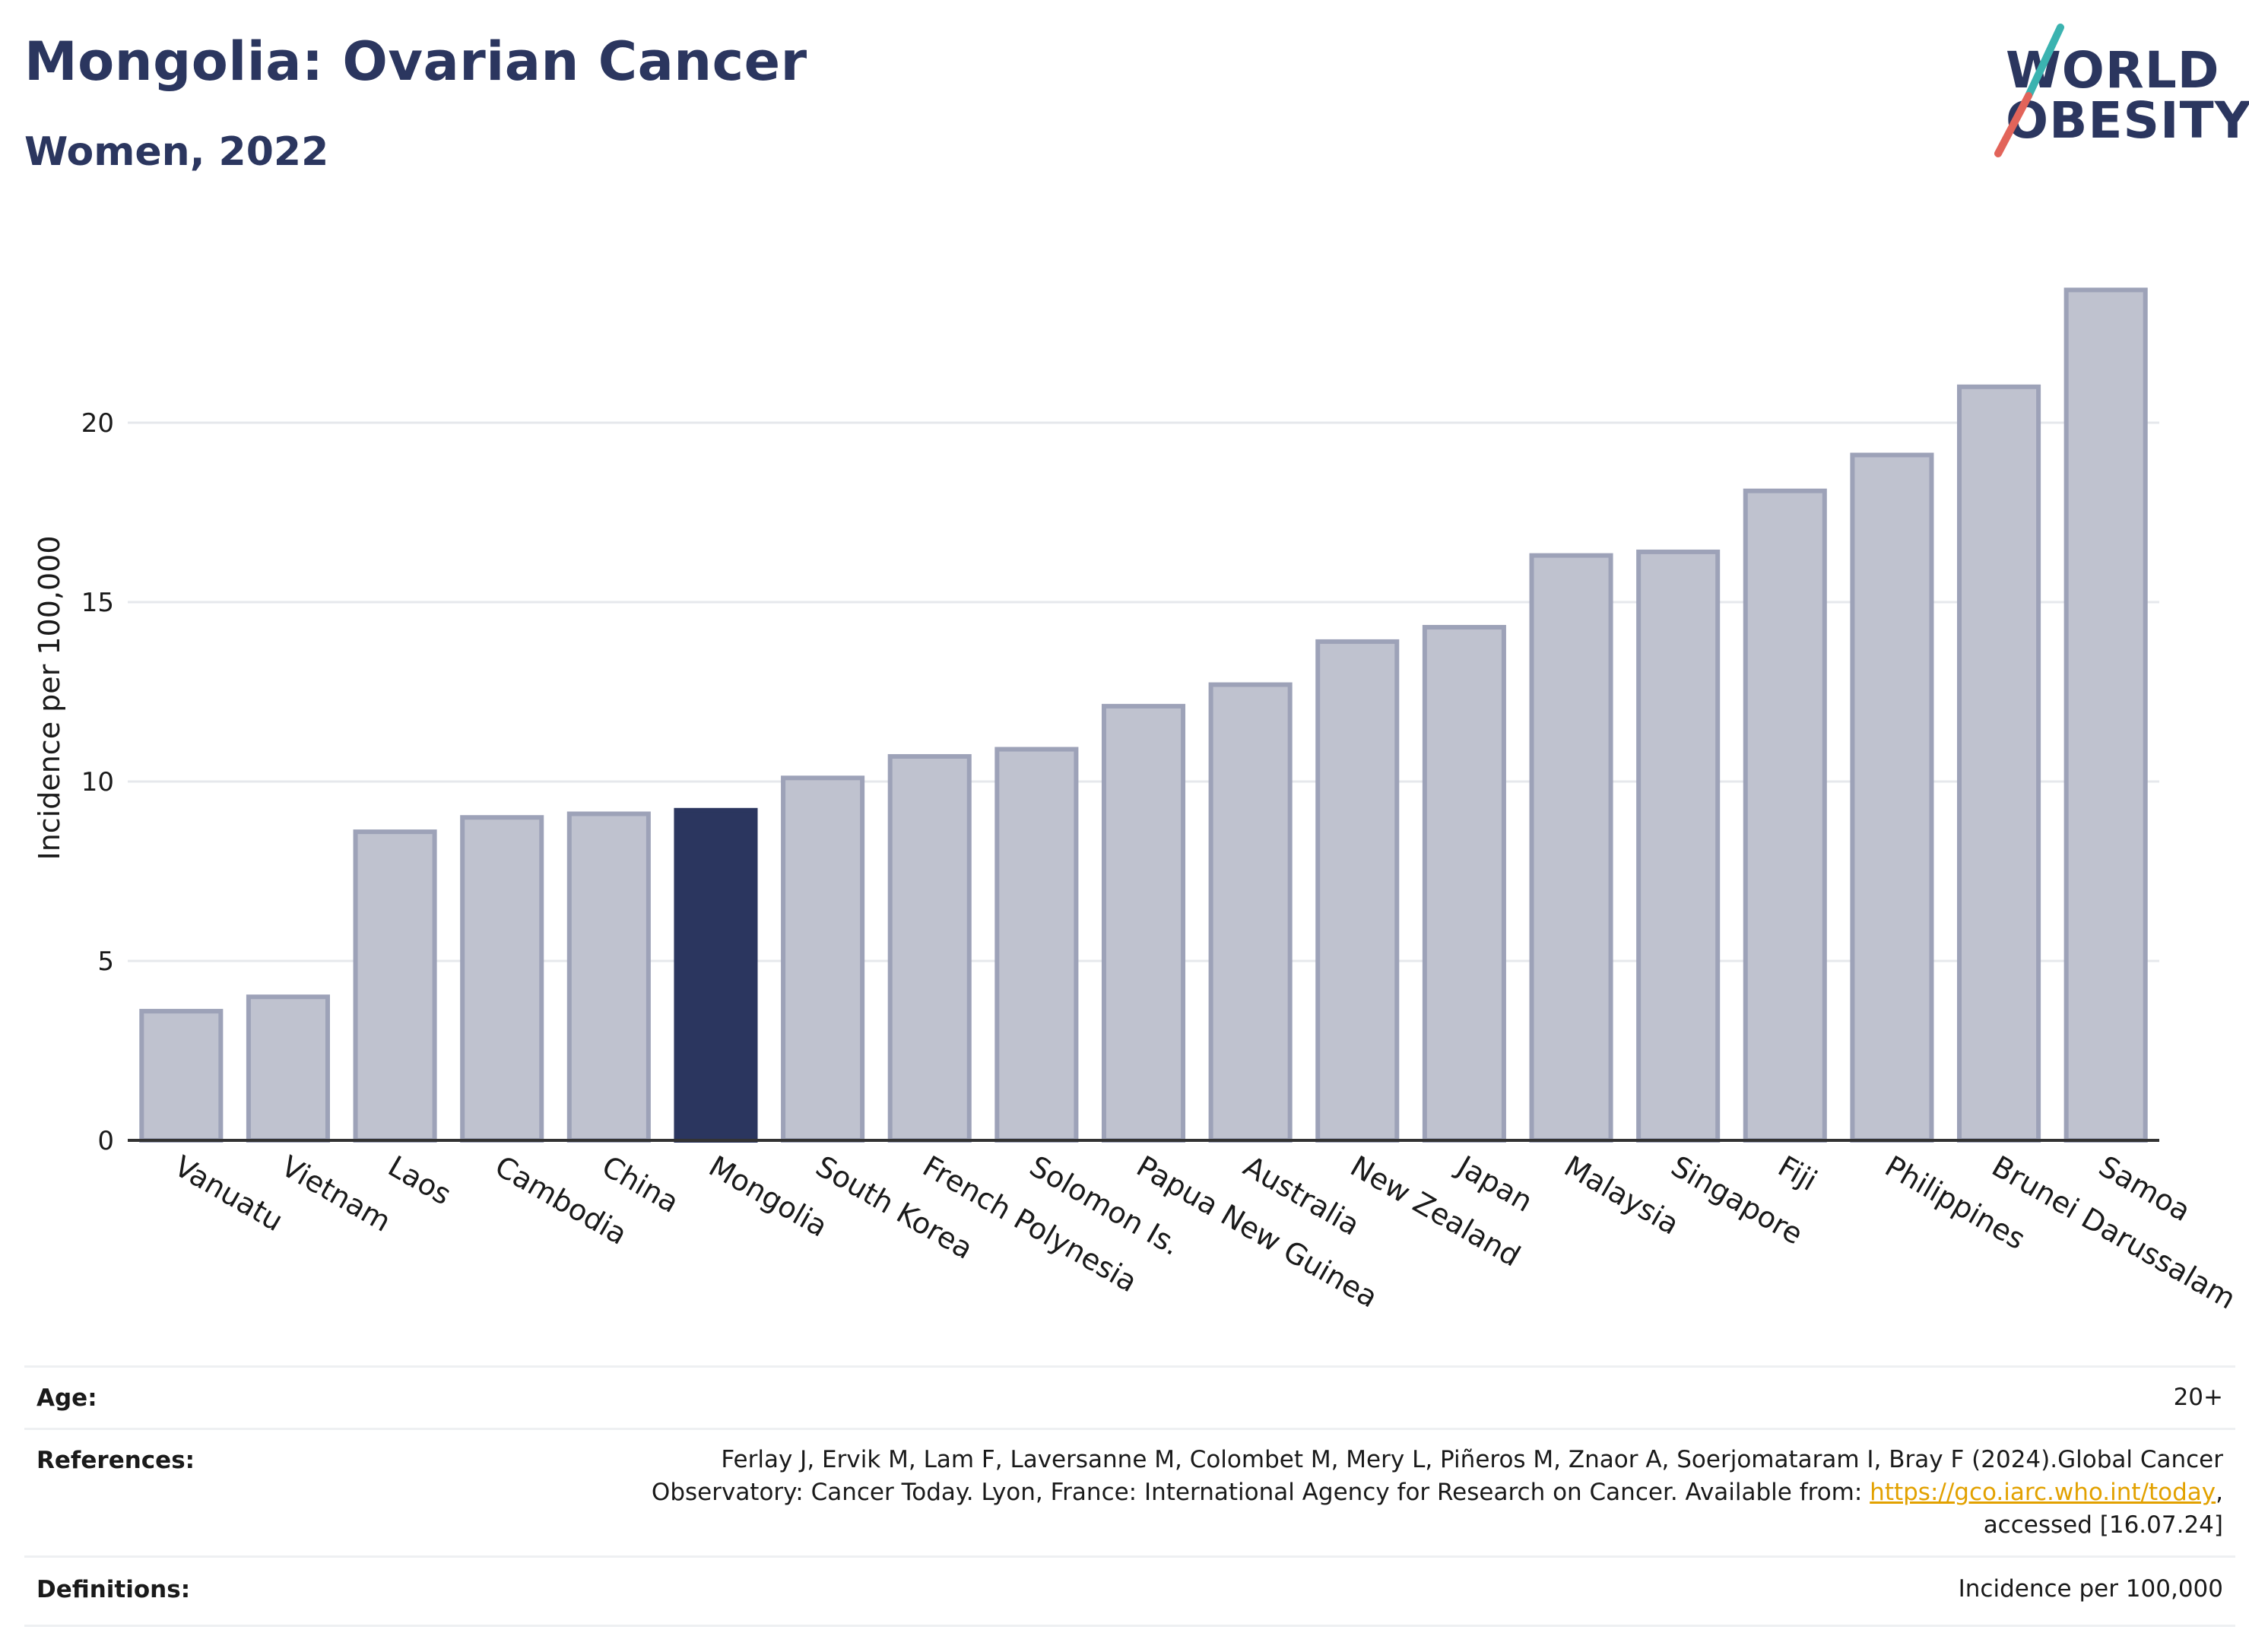 This screenshot has width=2249, height=1652. What do you see at coordinates (1143, 923) in the screenshot?
I see `bar-papua-new-guinea` at bounding box center [1143, 923].